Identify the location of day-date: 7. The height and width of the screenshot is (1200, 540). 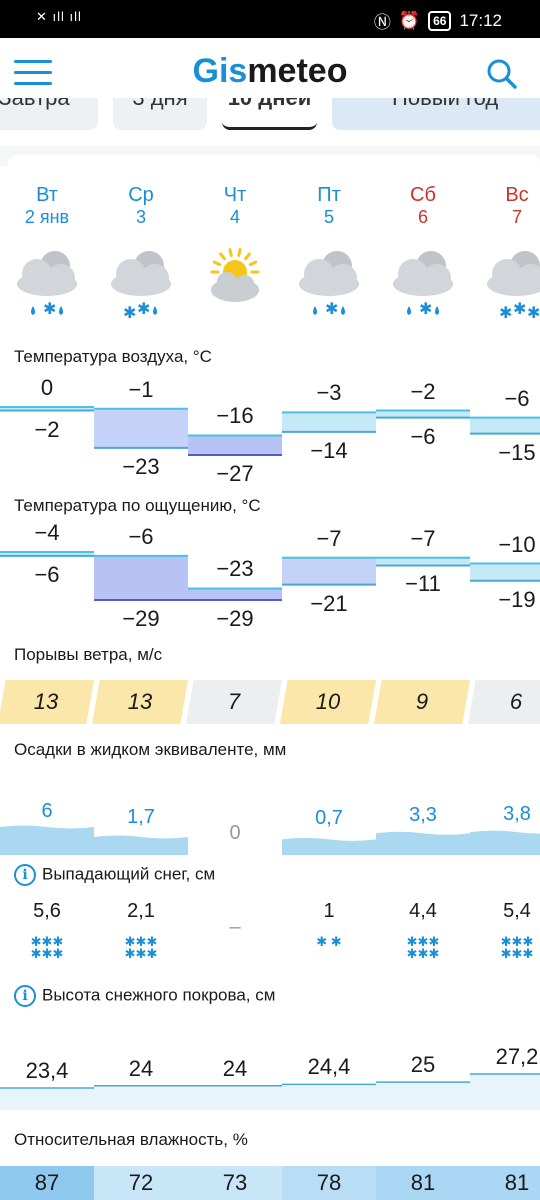
(516, 217).